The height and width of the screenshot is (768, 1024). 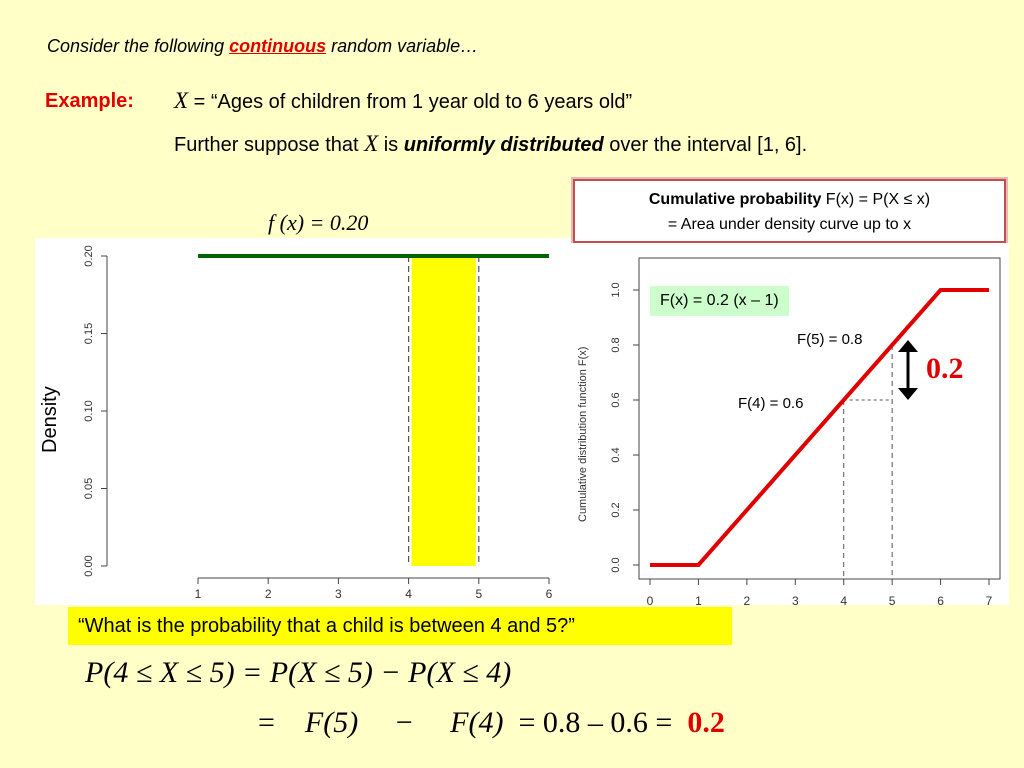 What do you see at coordinates (391, 145) in the screenshot?
I see `uniform-line-is: is` at bounding box center [391, 145].